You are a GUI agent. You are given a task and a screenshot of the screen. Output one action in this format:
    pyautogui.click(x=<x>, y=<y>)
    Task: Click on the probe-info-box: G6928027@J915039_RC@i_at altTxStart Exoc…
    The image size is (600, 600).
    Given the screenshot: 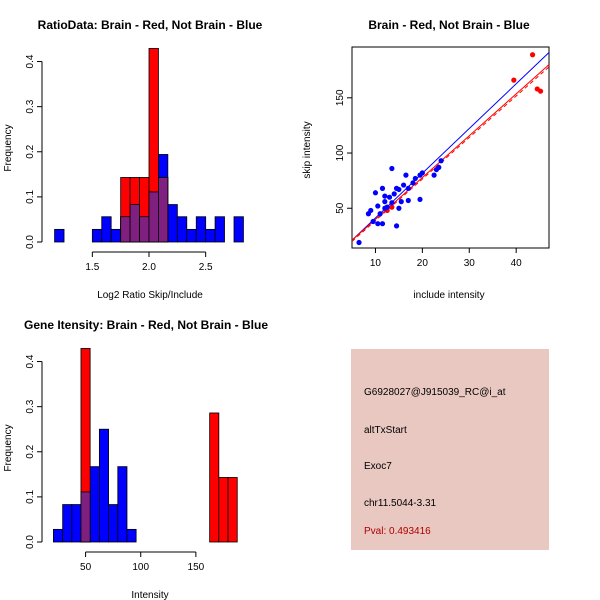 What is the action you would take?
    pyautogui.click(x=450, y=449)
    